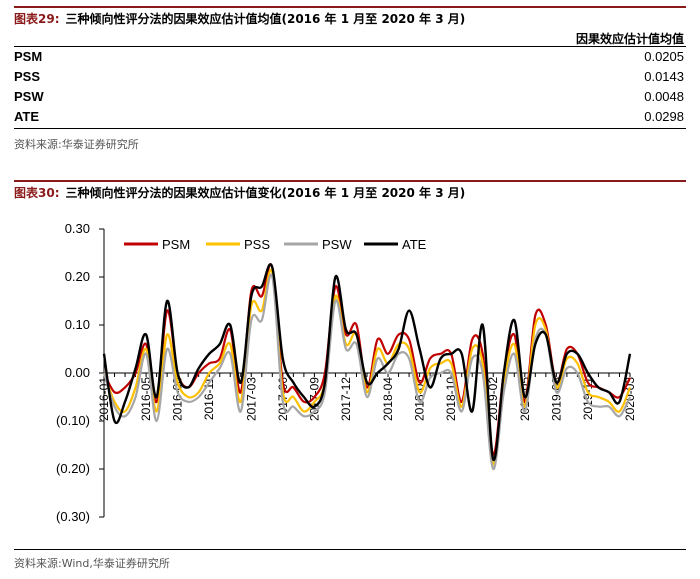 Image resolution: width=700 pixels, height=579 pixels. Describe the element at coordinates (178, 399) in the screenshot. I see `x-tick-label: 2016-08` at that location.